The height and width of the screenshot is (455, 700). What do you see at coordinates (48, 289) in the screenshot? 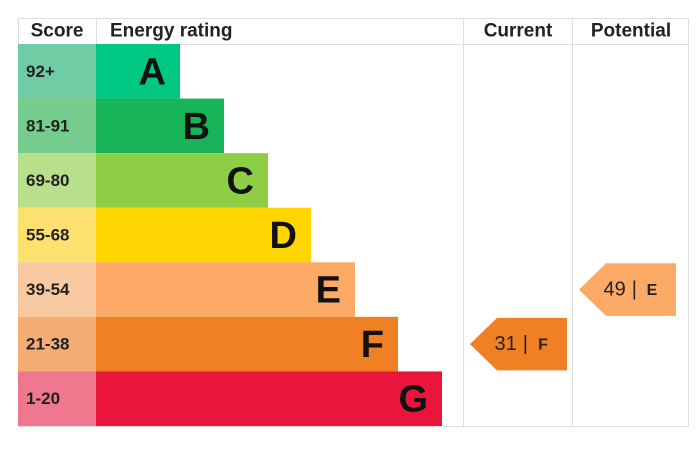
I see `score-range: 39-54` at bounding box center [48, 289].